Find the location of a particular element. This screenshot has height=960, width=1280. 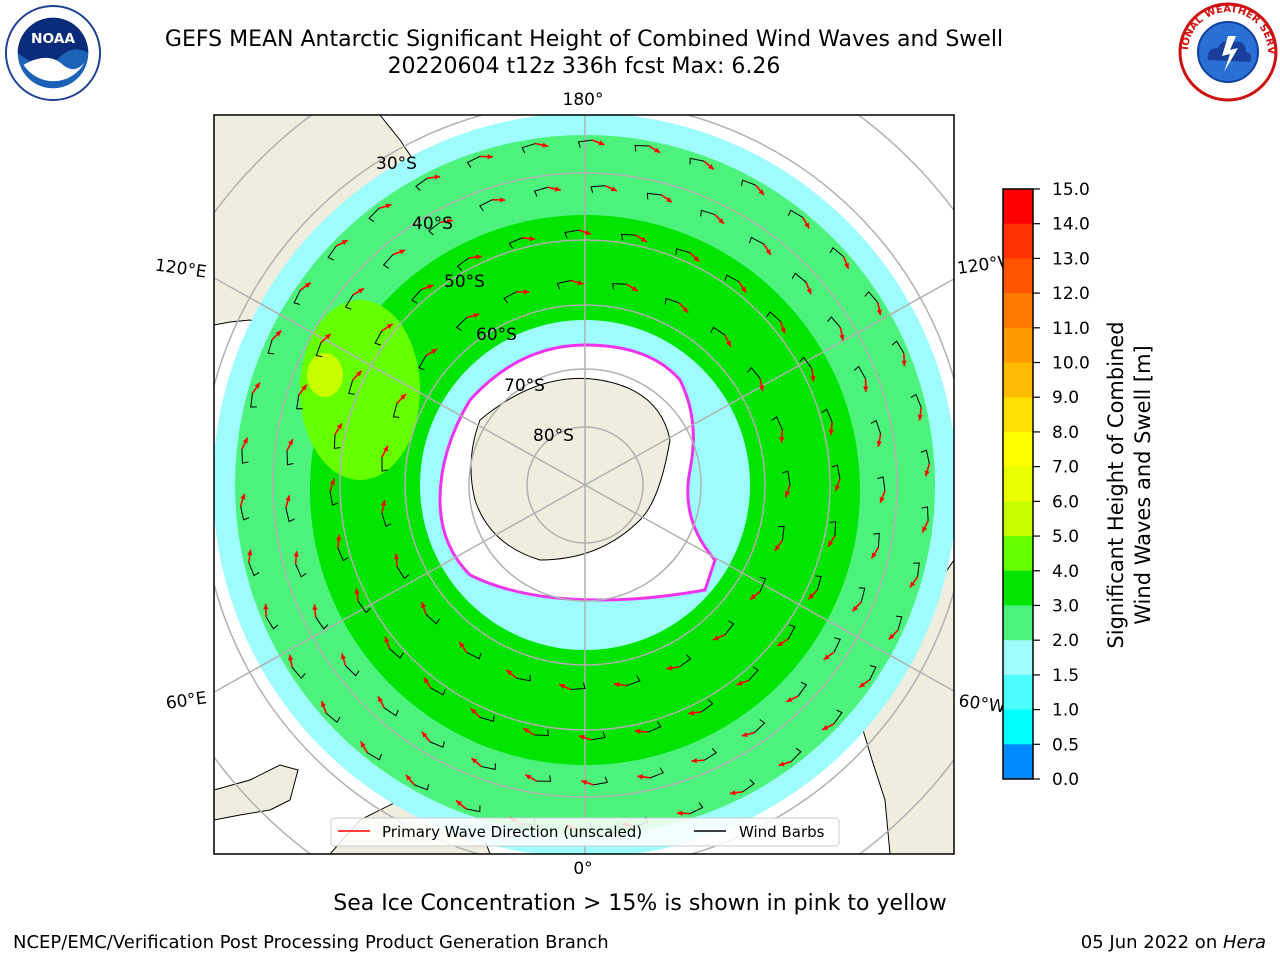

colorbar-tick-label: 6.0 is located at coordinates (1065, 502).